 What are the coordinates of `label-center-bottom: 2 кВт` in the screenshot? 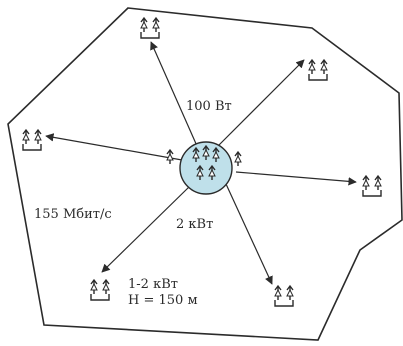 It's located at (194, 224).